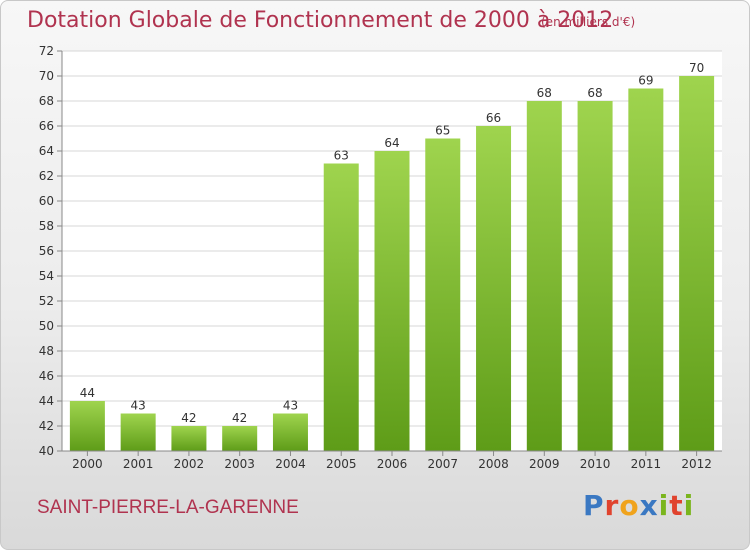 The width and height of the screenshot is (750, 550). What do you see at coordinates (46, 251) in the screenshot?
I see `y-tick-label: 56` at bounding box center [46, 251].